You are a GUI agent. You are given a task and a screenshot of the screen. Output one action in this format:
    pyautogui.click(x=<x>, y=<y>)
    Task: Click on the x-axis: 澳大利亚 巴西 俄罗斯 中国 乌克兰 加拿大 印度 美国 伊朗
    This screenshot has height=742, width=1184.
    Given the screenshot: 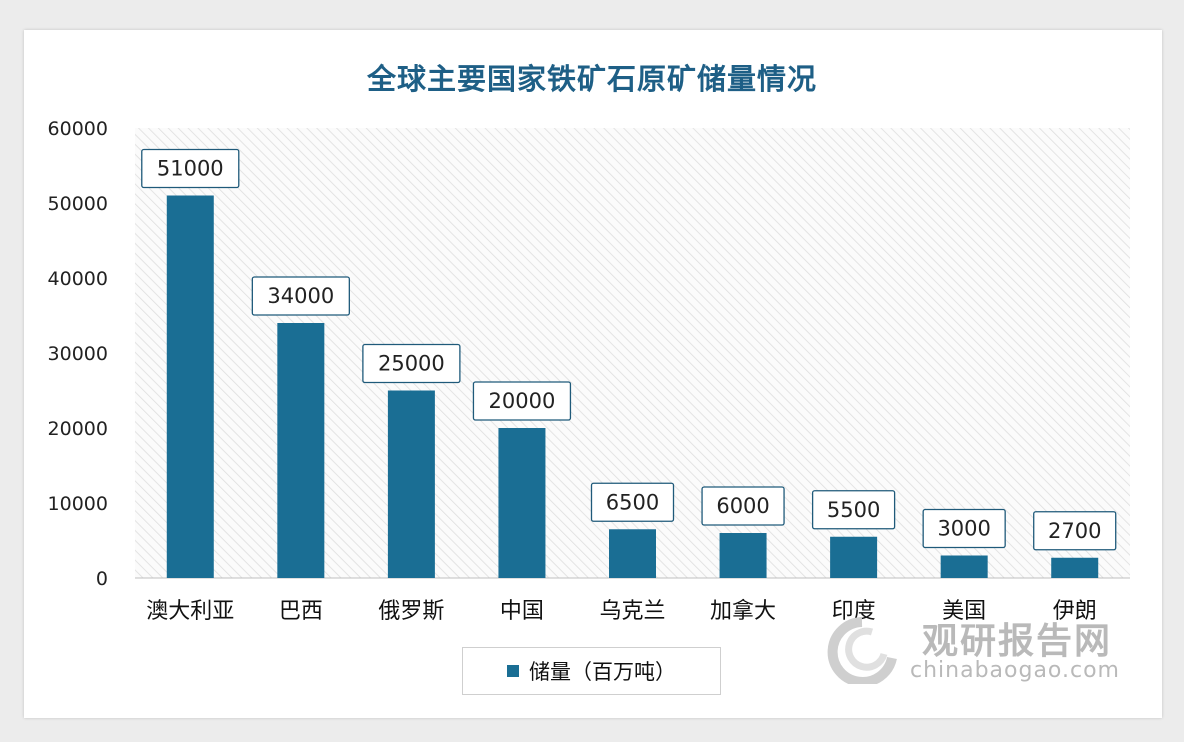 What is the action you would take?
    pyautogui.click(x=621, y=611)
    